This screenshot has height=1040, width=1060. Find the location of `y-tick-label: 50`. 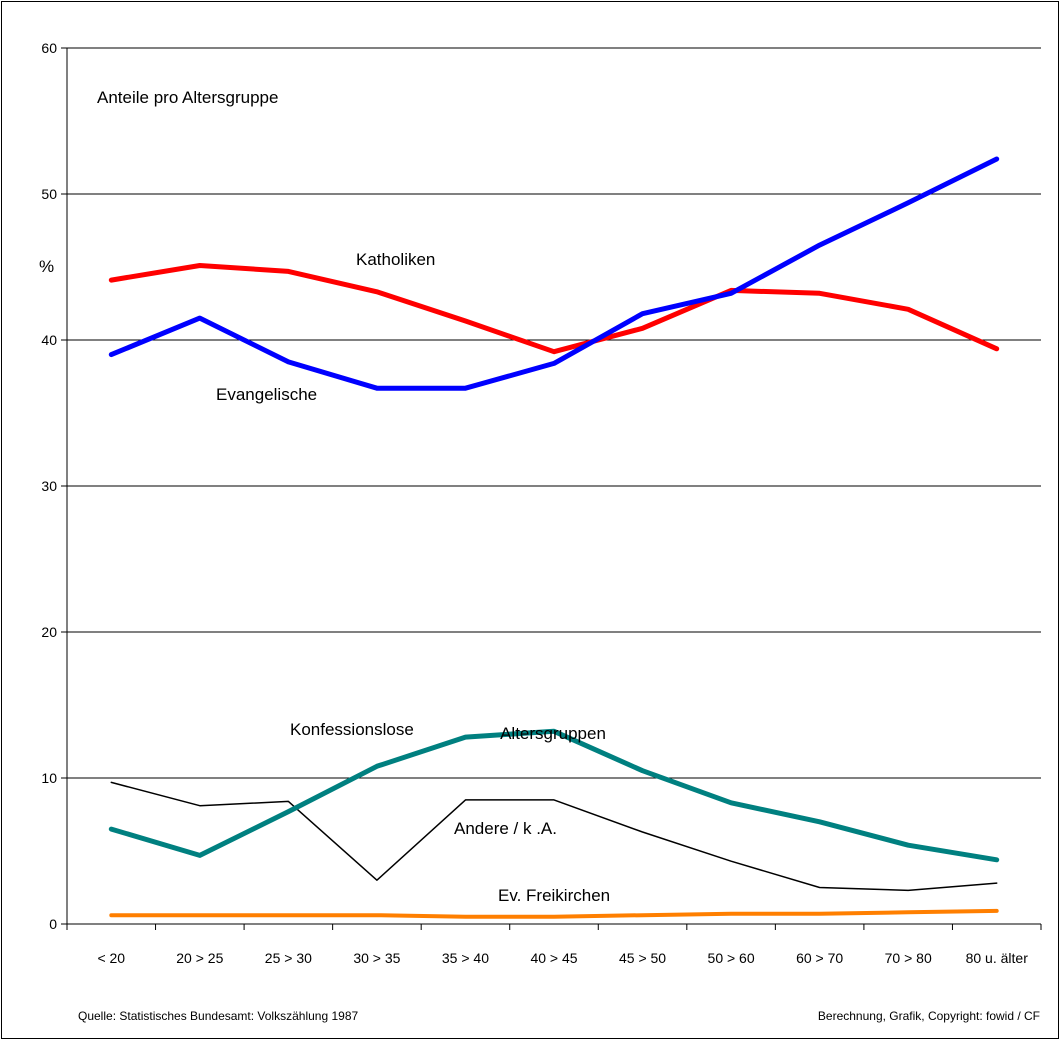

y-tick-label: 50 is located at coordinates (49, 194).